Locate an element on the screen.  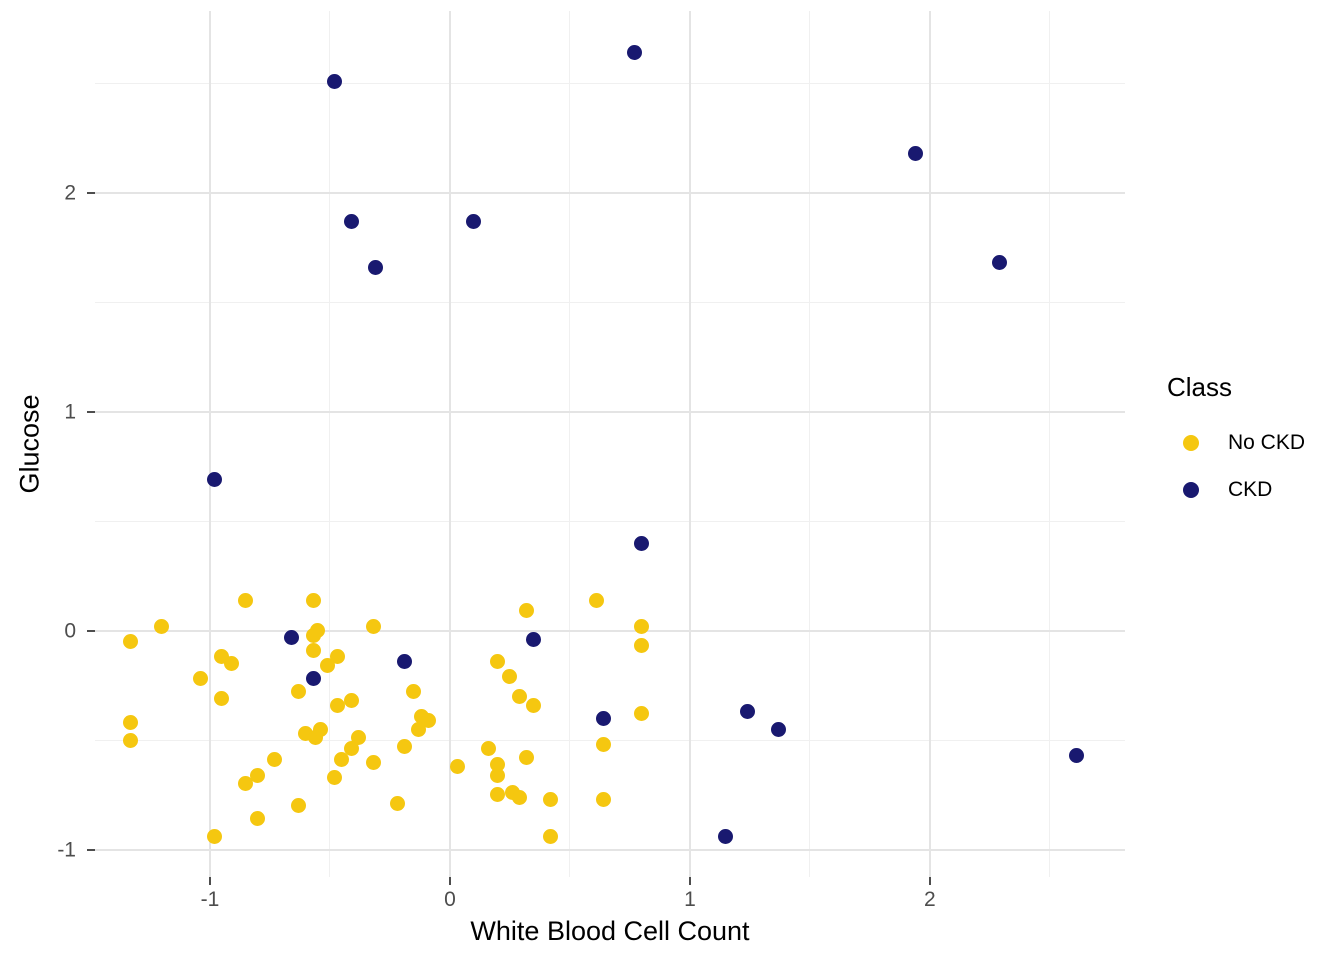
y-axis-title: Glucose is located at coordinates (29, 444).